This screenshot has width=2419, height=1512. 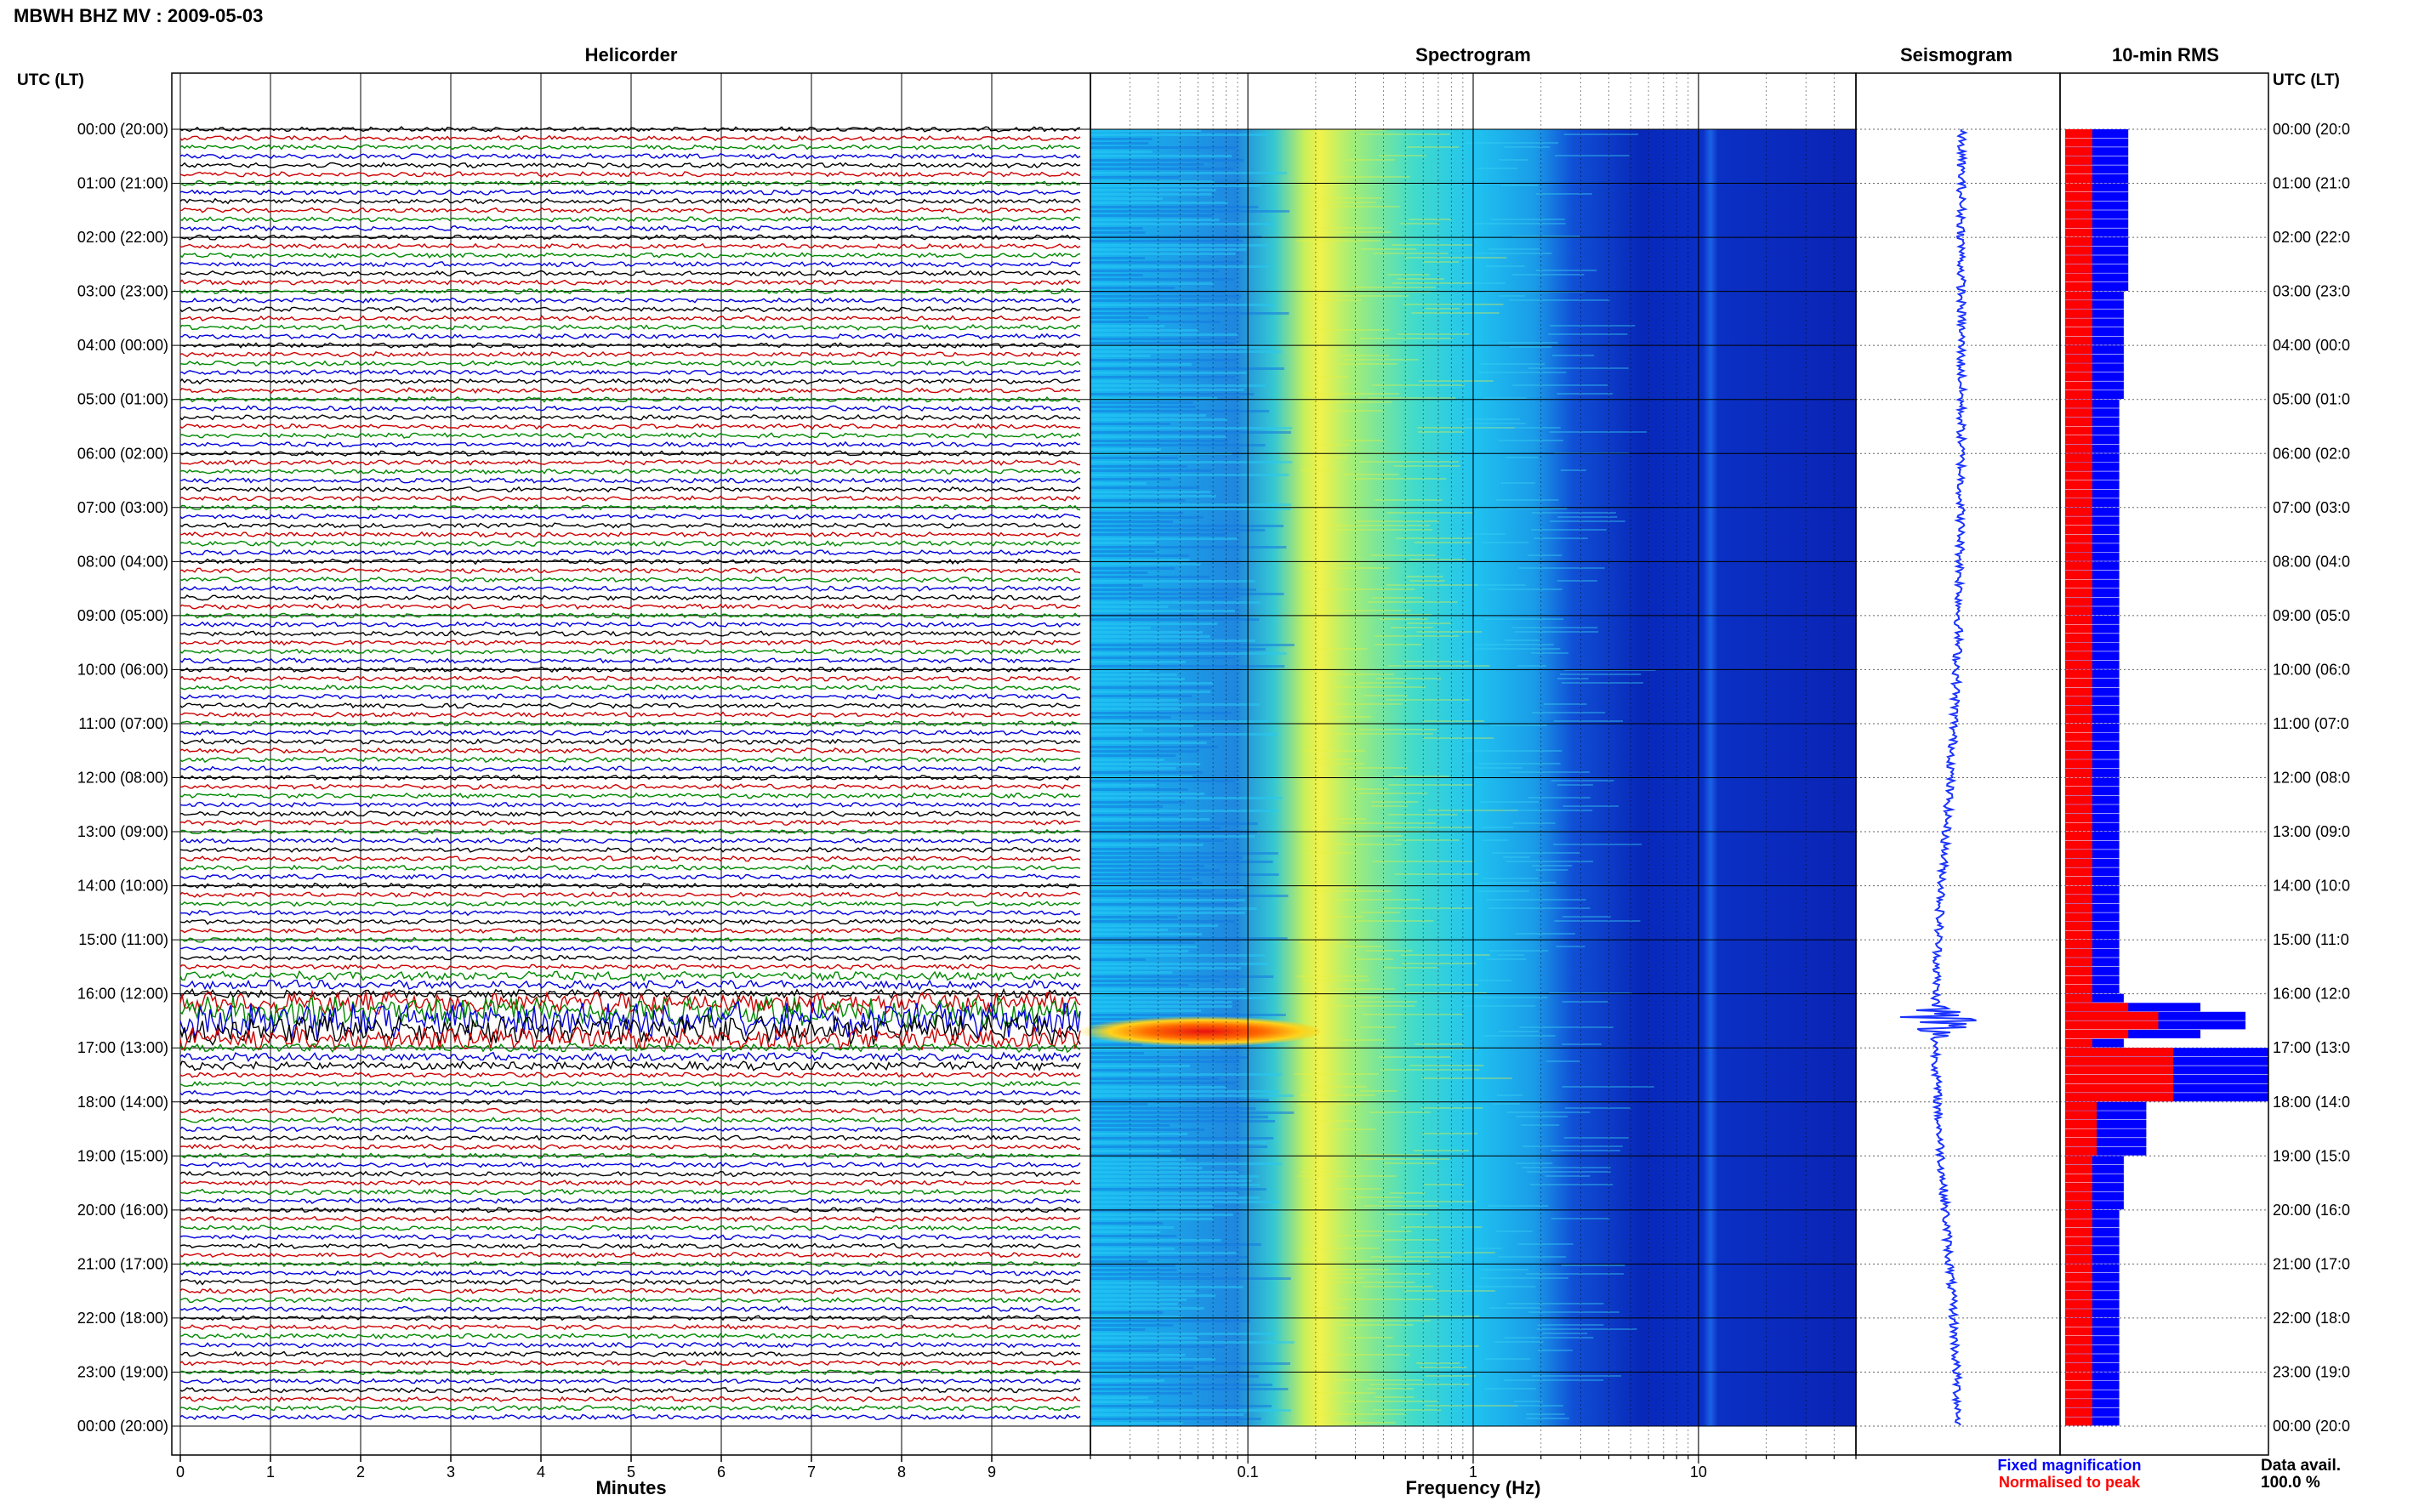 I want to click on helicorder-tick-label: 1, so click(x=270, y=1472).